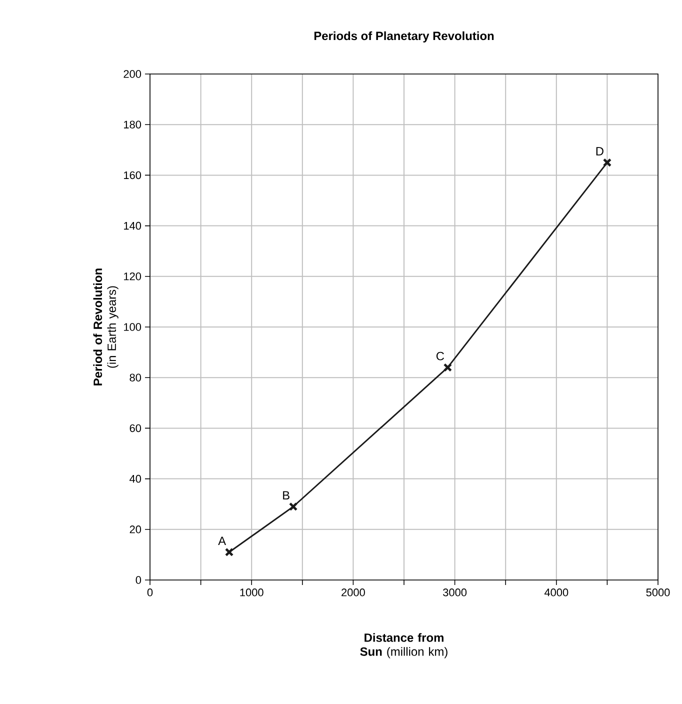  I want to click on y-axis-title: Period of Revolution (in Earth years), so click(105, 327).